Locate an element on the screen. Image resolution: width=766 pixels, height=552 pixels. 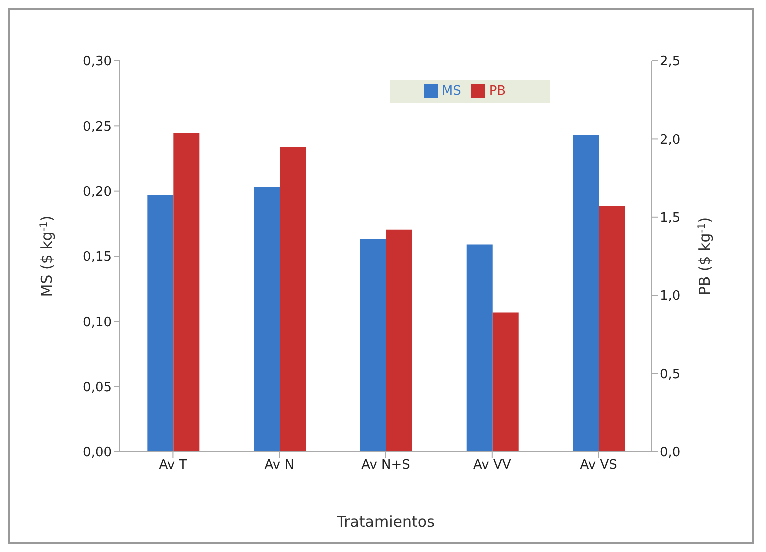
y-tick-label: 0,15 is located at coordinates (97, 258).